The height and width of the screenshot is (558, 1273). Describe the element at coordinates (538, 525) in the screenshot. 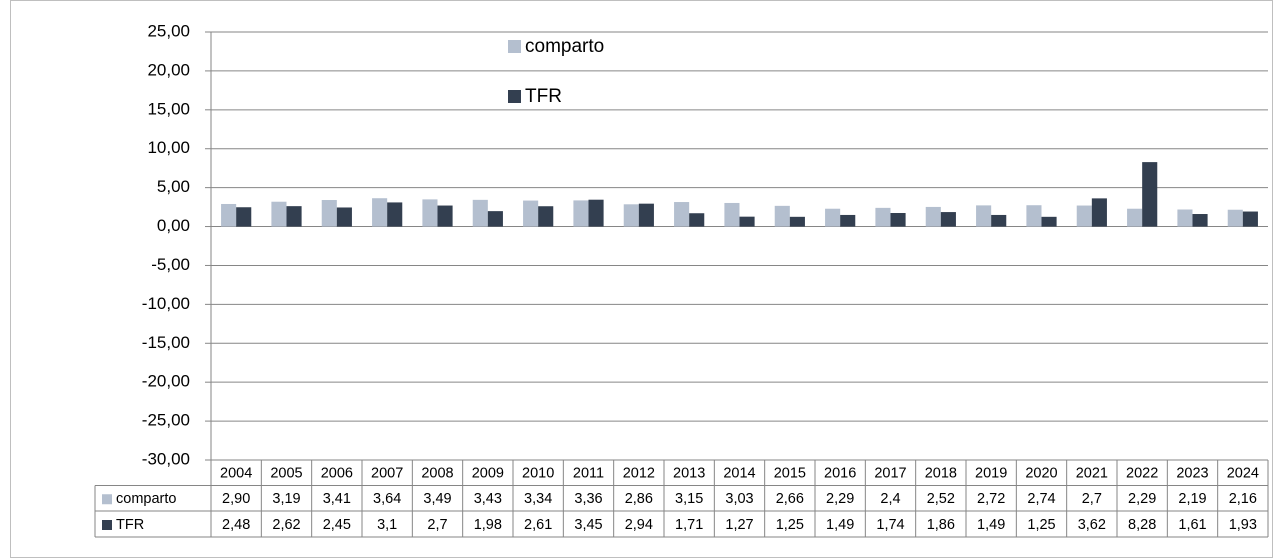

I see `table-value: 2,61` at that location.